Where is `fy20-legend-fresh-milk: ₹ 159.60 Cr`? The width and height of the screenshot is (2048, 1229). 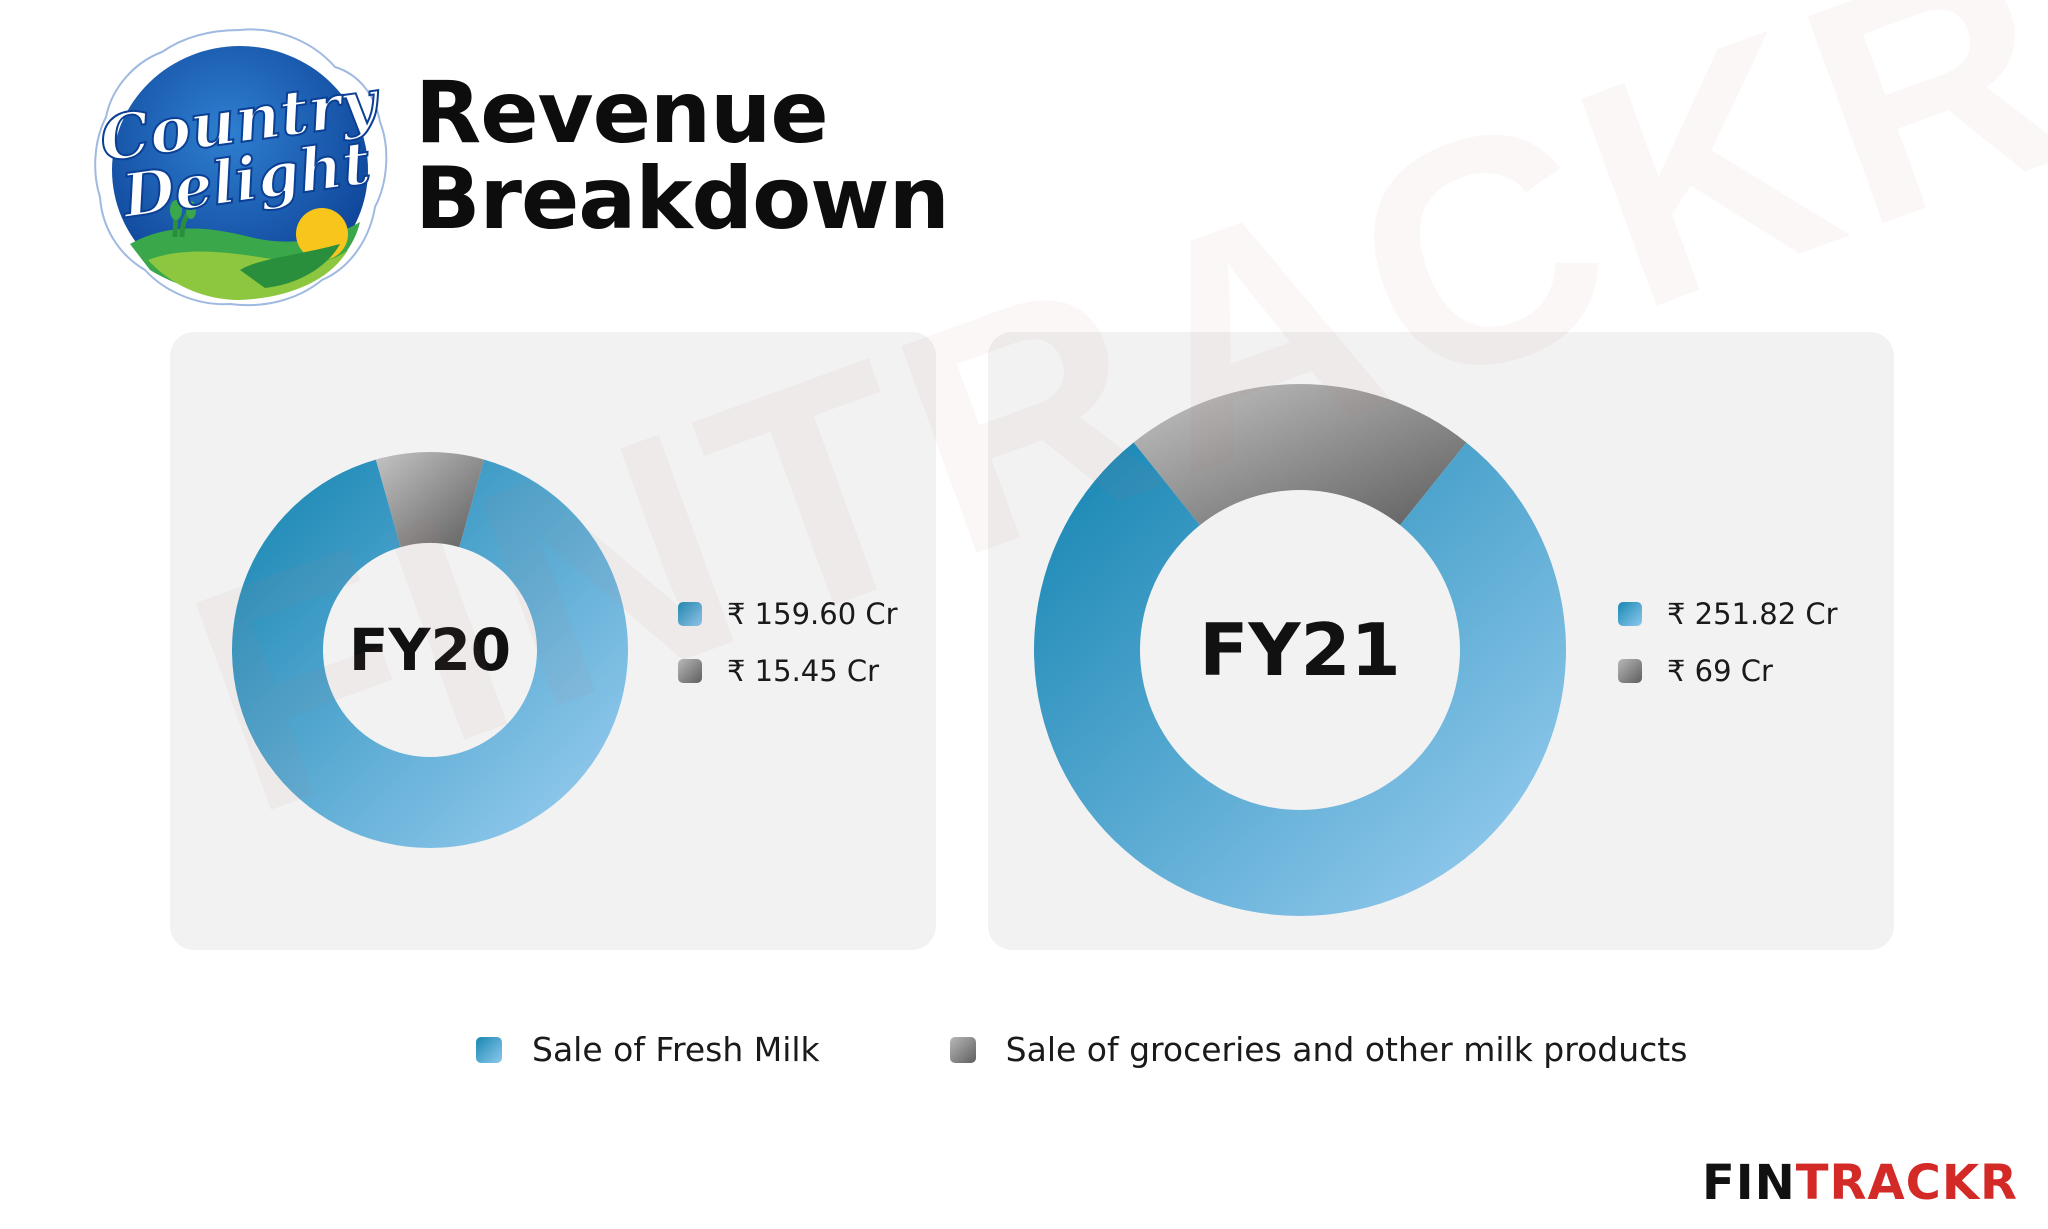 fy20-legend-fresh-milk: ₹ 159.60 Cr is located at coordinates (788, 614).